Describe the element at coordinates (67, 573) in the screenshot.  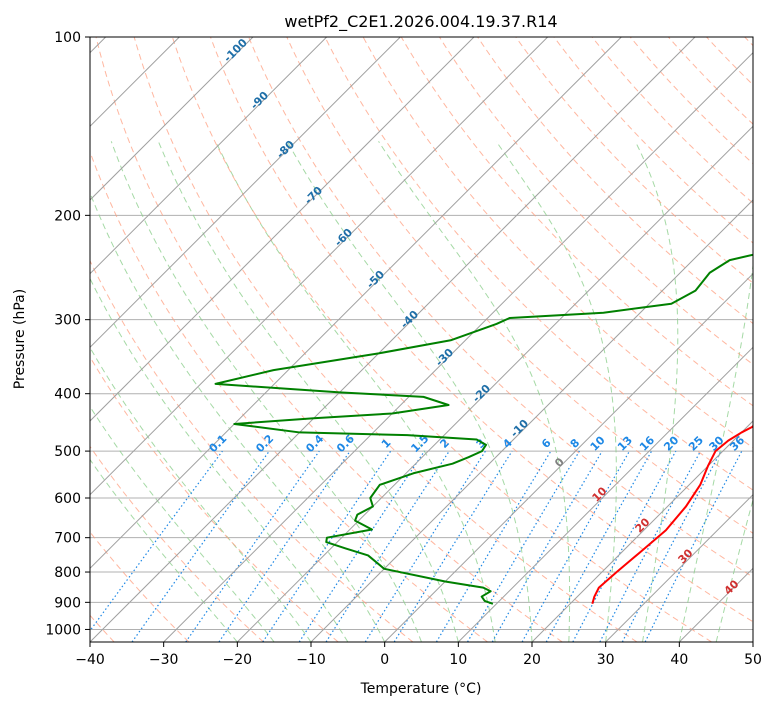
I see `y-tick-label: 800` at that location.